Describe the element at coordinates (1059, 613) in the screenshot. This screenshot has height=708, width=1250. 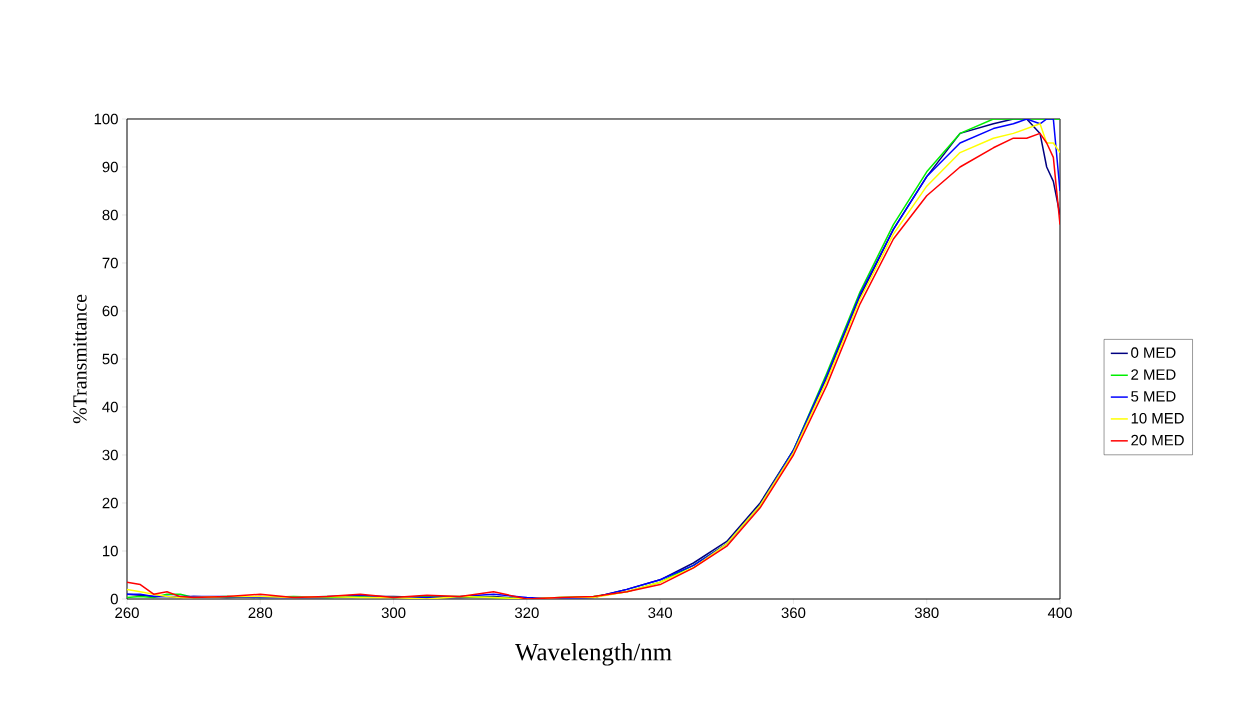
I see `x-tick-label: 400` at that location.